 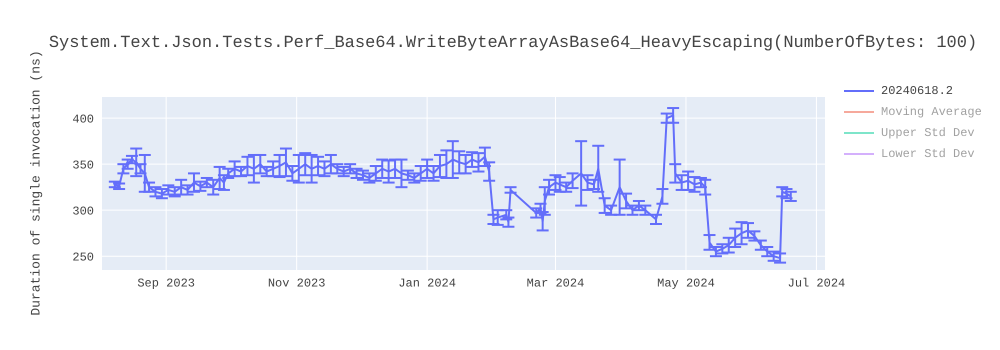 What do you see at coordinates (686, 283) in the screenshot?
I see `x-tick-label: May 2024` at bounding box center [686, 283].